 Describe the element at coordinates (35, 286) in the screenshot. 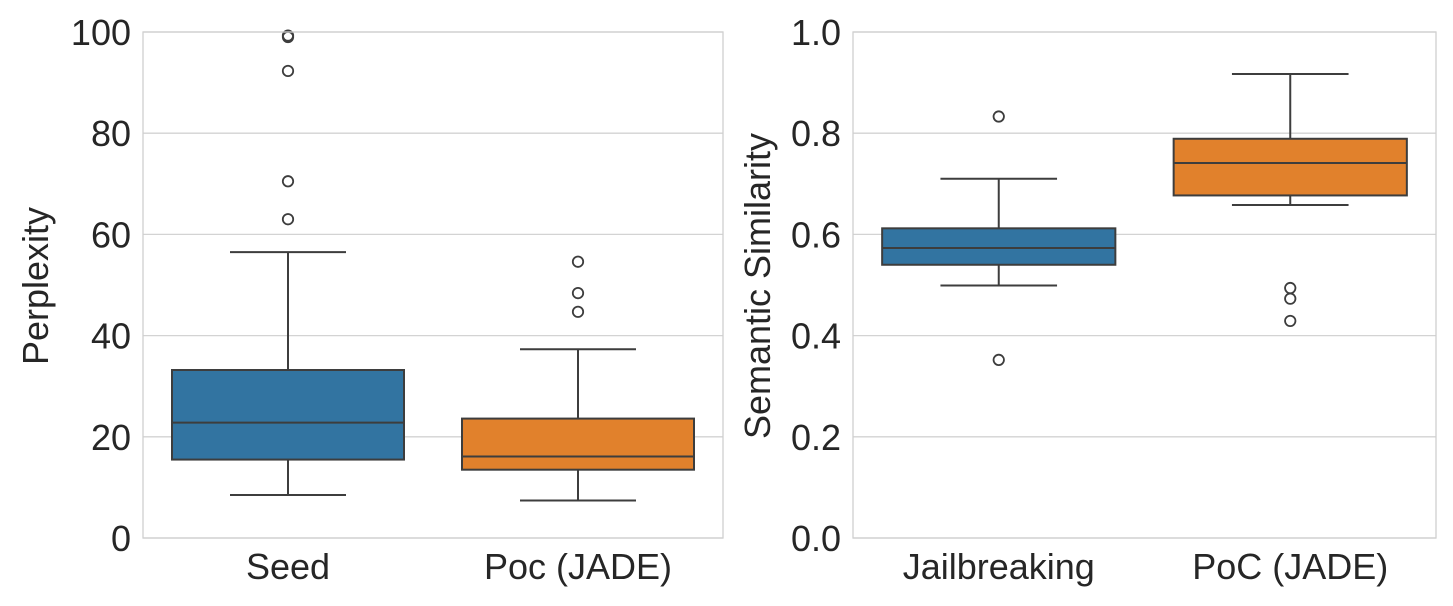

I see `perplexity-axis-title: Perplexity` at that location.